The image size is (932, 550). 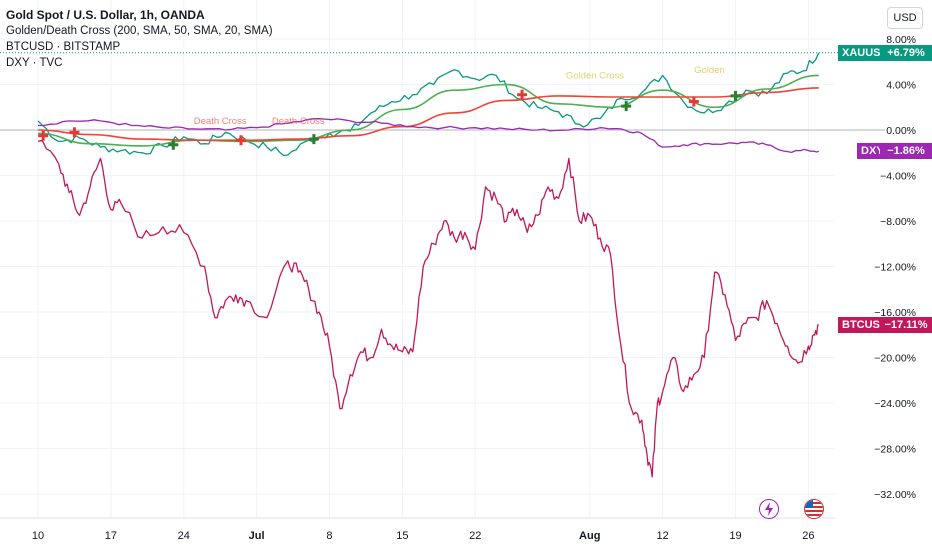 I want to click on sma-fast-line, so click(x=428, y=110).